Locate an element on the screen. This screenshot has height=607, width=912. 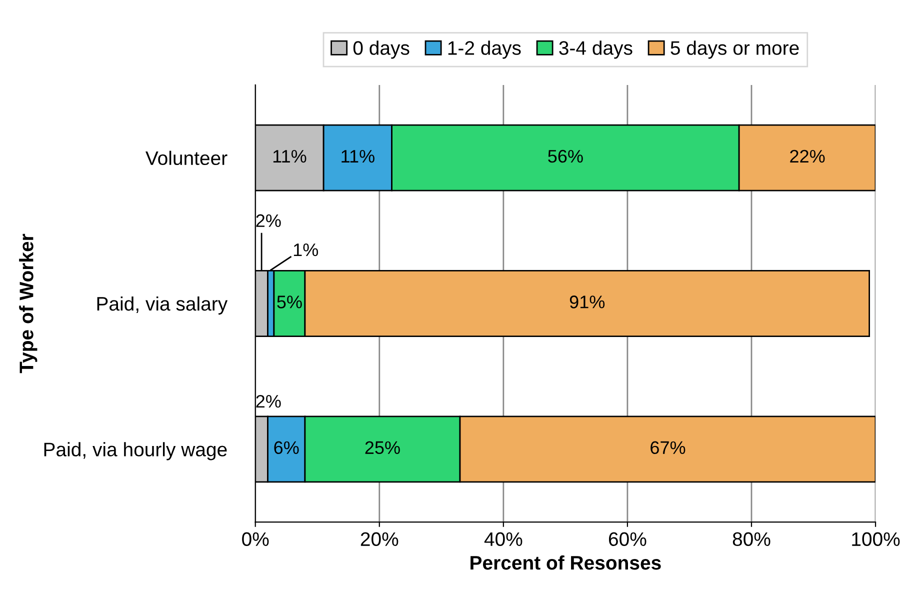
x-tick-label: 60% is located at coordinates (627, 539).